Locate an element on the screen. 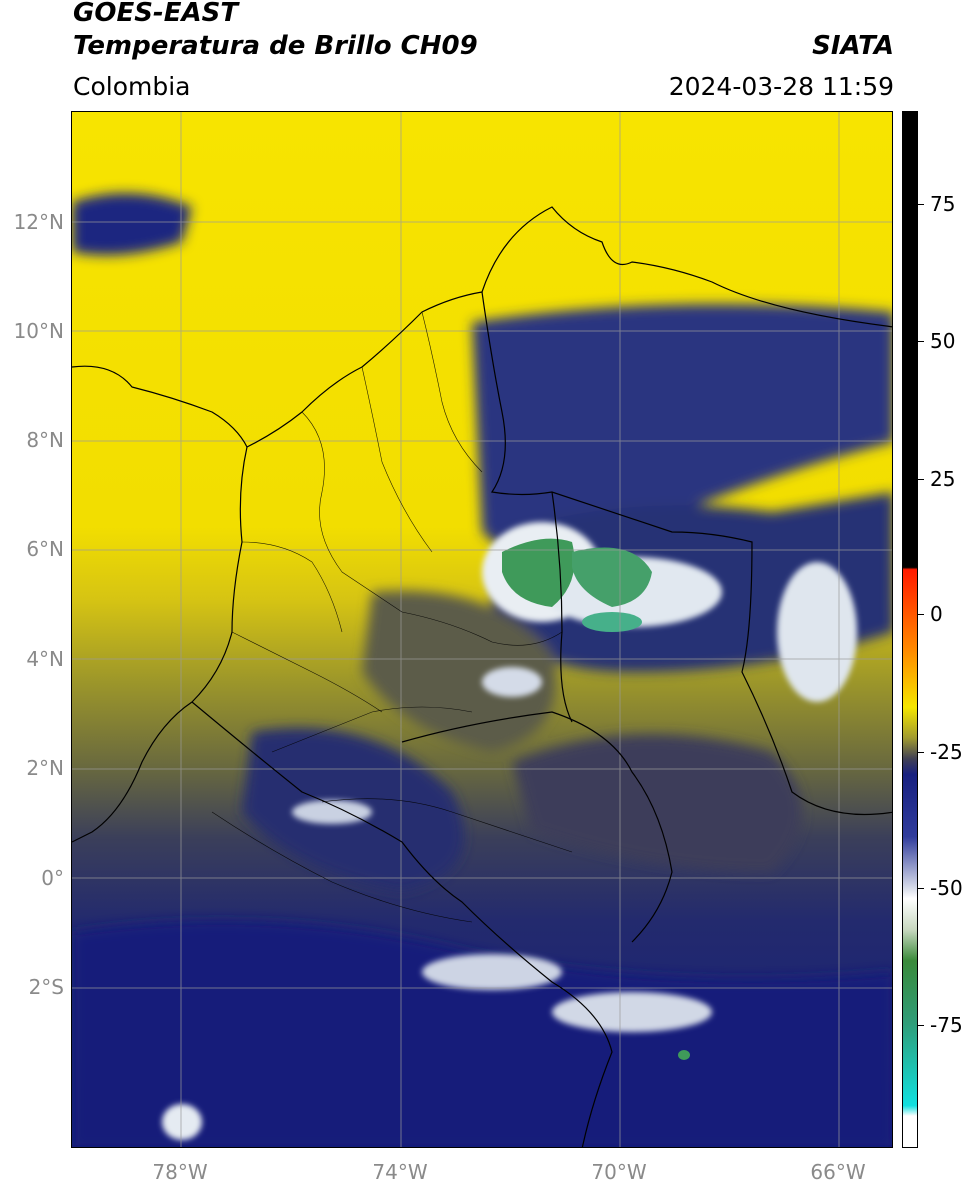  colorbar-label: -25 is located at coordinates (946, 752).